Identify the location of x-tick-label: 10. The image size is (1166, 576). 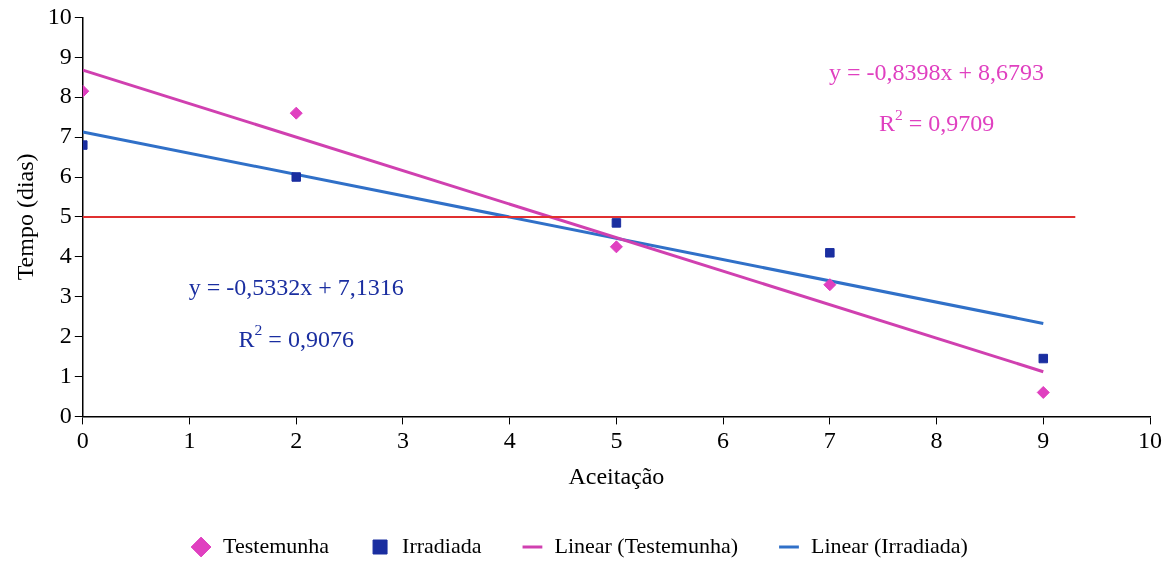
(1150, 440).